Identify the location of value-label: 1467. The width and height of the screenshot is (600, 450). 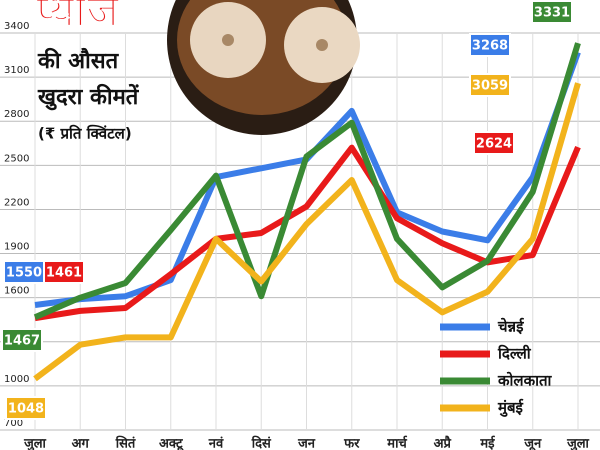
(22, 341).